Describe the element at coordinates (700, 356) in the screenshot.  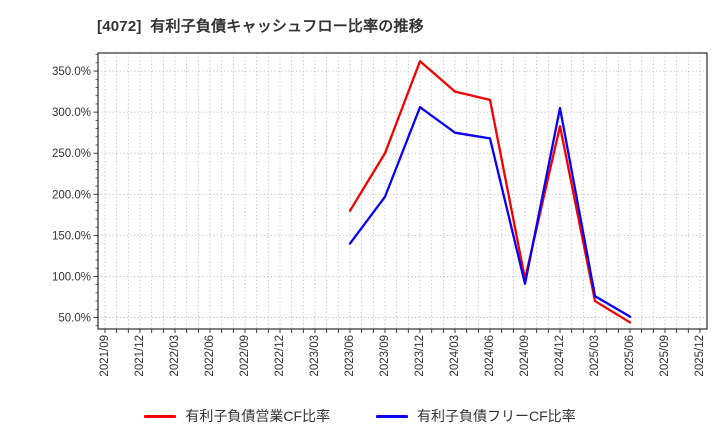
I see `x-axis-label: 2025/12` at that location.